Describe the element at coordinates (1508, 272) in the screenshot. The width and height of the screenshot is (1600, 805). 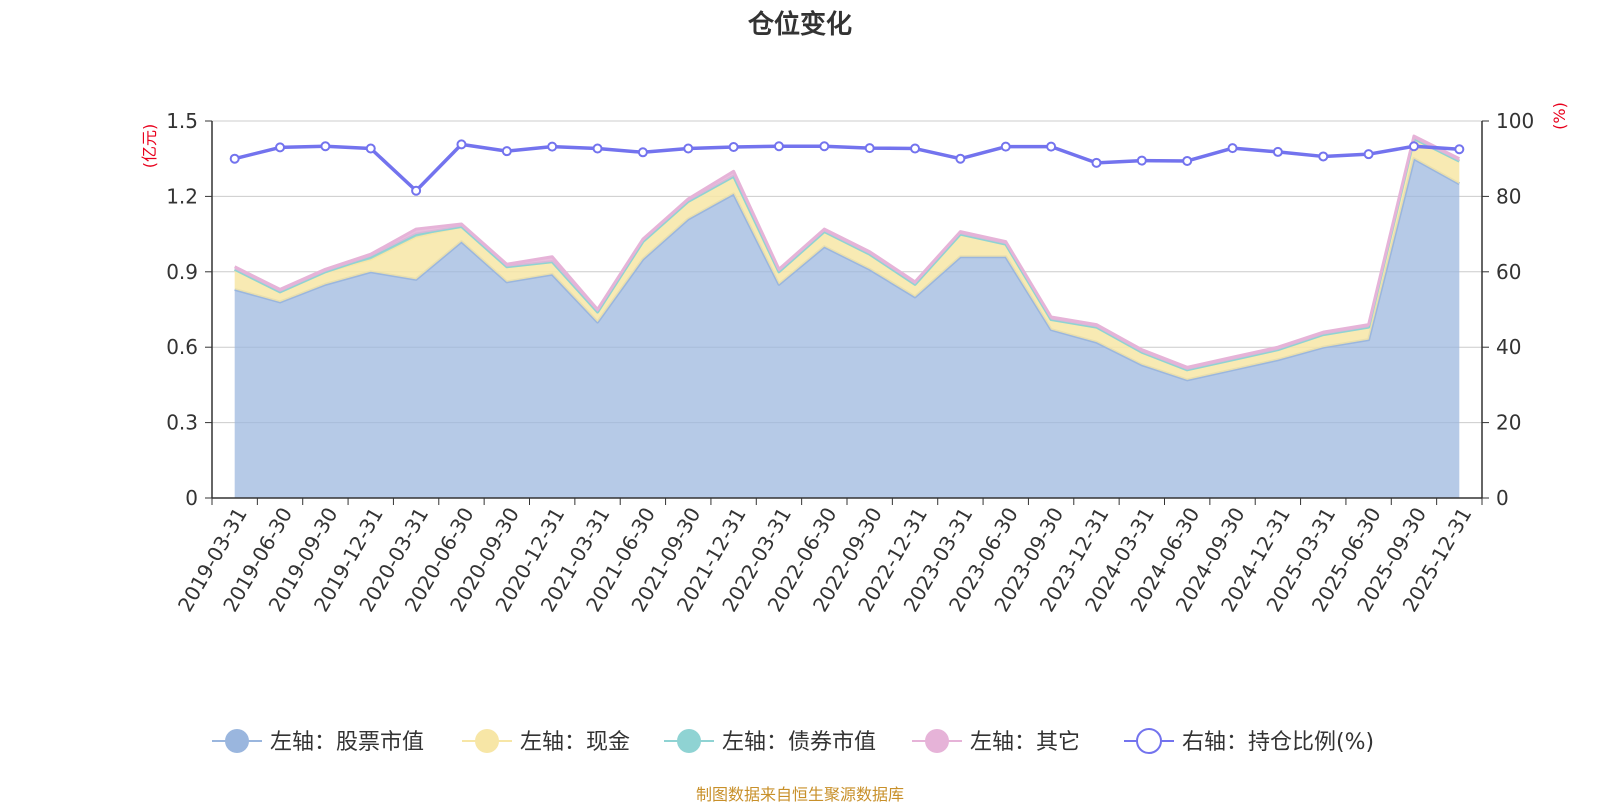
I see `right-axis-tick-label: 60` at that location.